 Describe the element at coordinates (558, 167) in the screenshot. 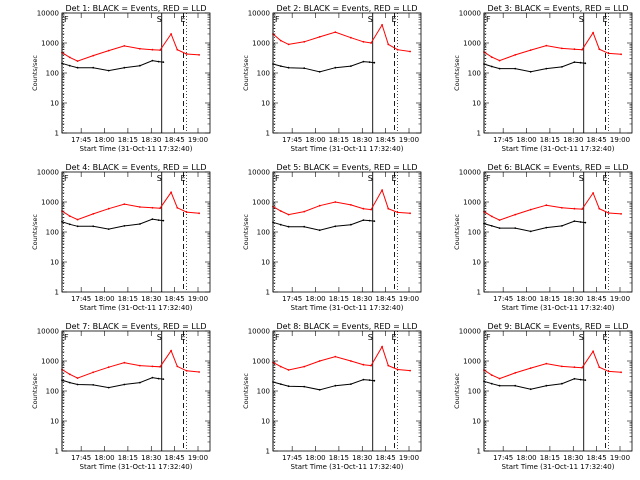

I see `panel-title: Det 6: BLACK = Events, RED = LLD` at that location.